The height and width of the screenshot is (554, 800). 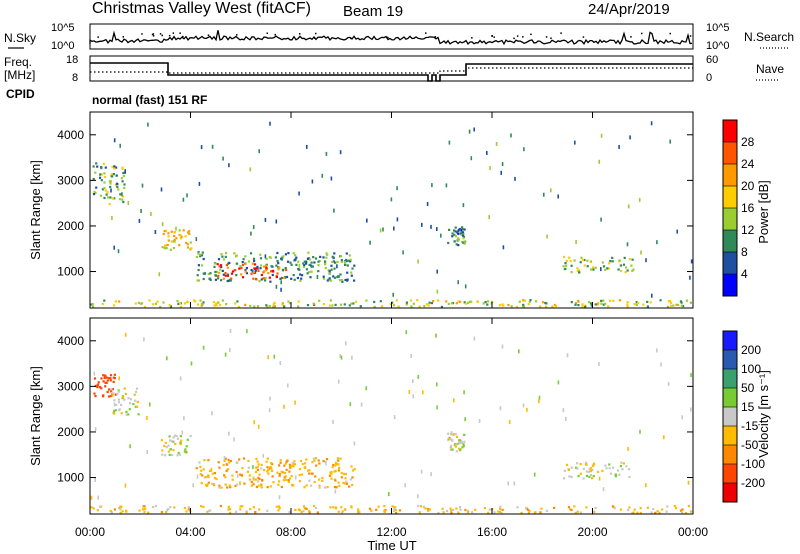 I want to click on colorbar-label: 100, so click(x=751, y=369).